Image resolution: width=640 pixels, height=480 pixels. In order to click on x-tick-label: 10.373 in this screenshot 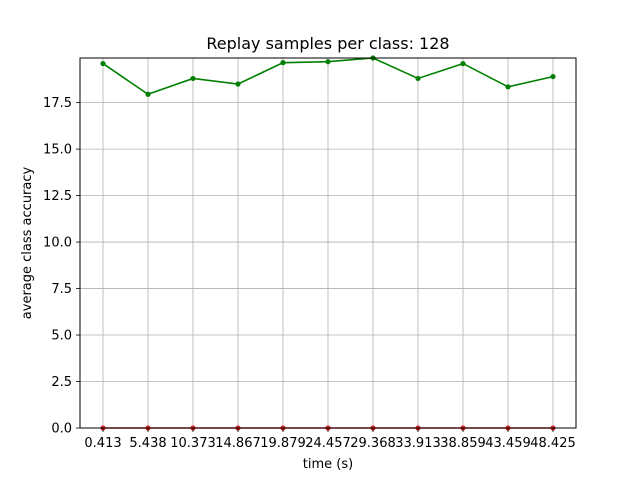, I will do `click(193, 443)`.